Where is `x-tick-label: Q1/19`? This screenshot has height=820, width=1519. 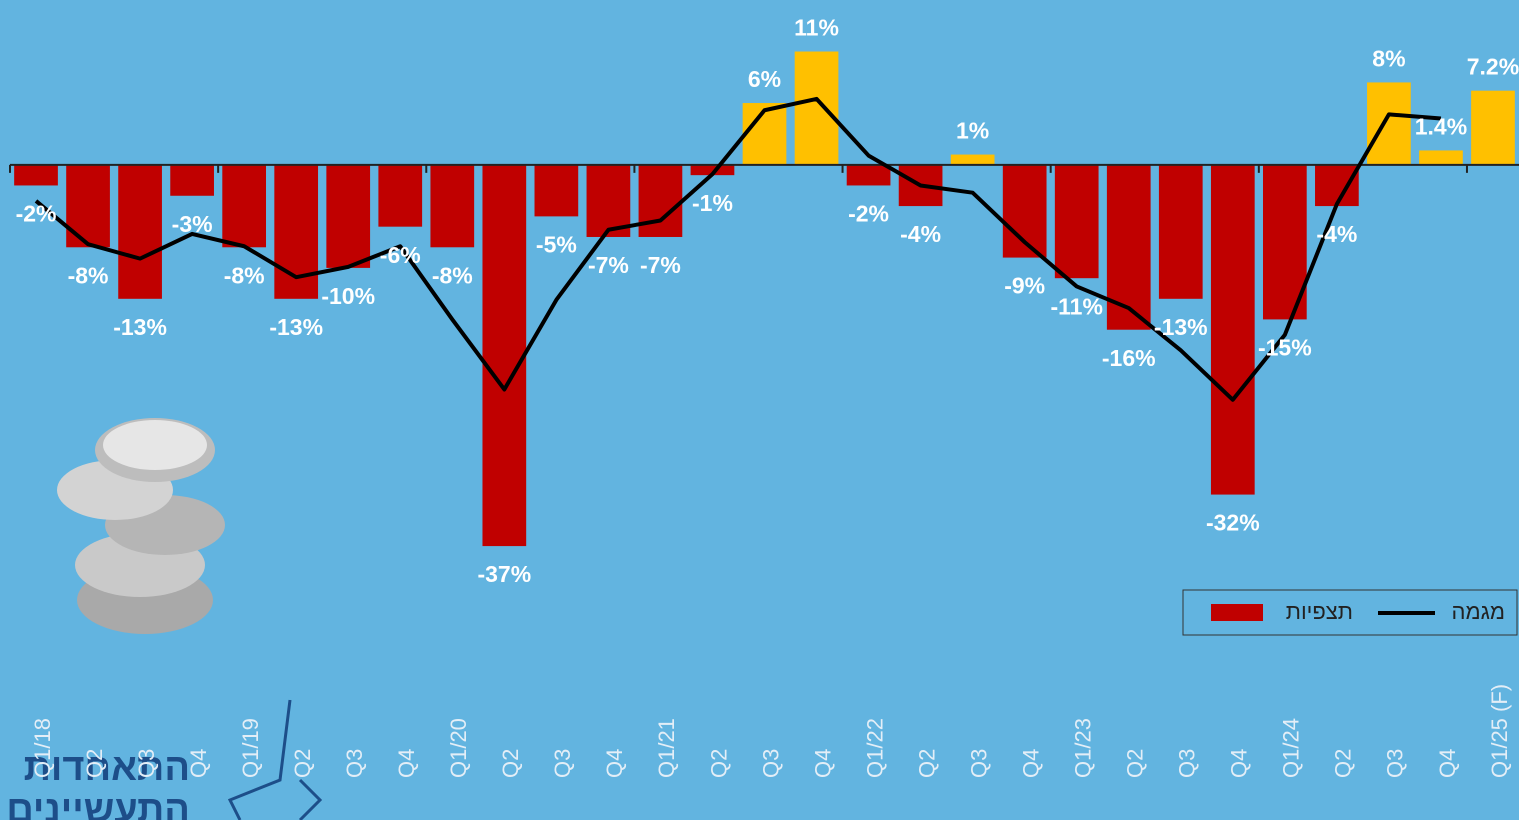 x-tick-label: Q1/19 is located at coordinates (250, 748).